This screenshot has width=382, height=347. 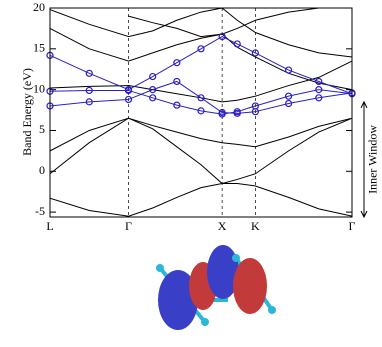 What do you see at coordinates (255, 226) in the screenshot?
I see `x-tick-label: K` at bounding box center [255, 226].